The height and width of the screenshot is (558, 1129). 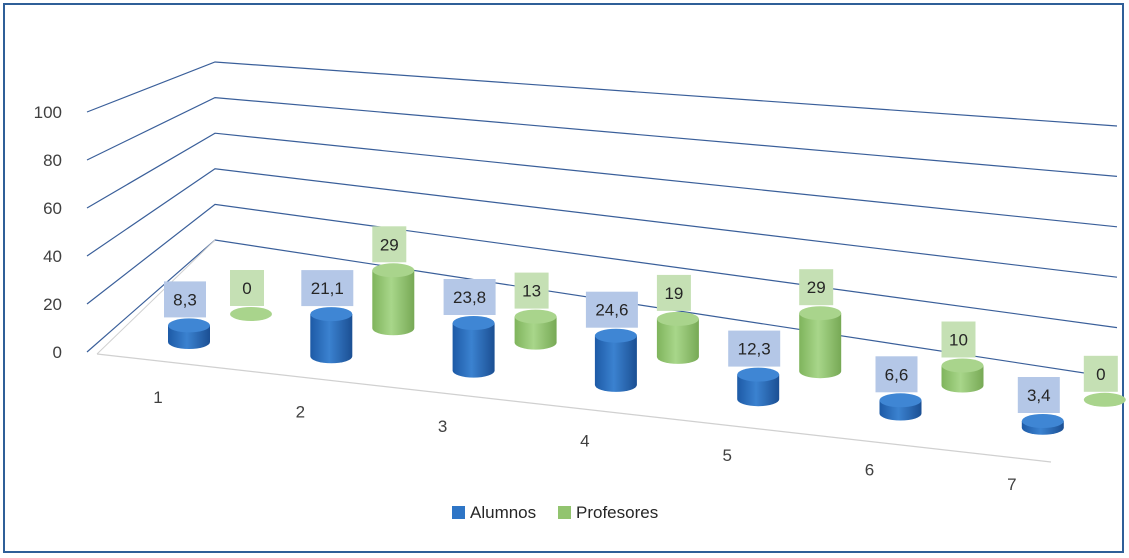 I want to click on svg-text: 23,8, so click(x=469, y=297).